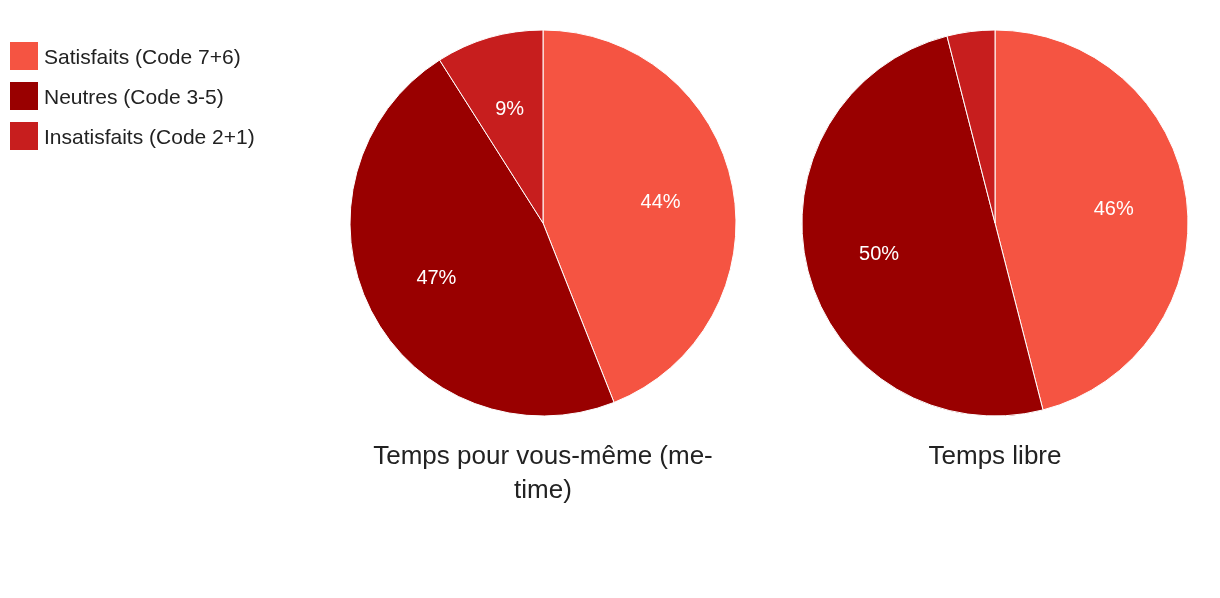 The image size is (1220, 598). What do you see at coordinates (134, 96) in the screenshot?
I see `legend-label: Neutres (Code 3-5)` at bounding box center [134, 96].